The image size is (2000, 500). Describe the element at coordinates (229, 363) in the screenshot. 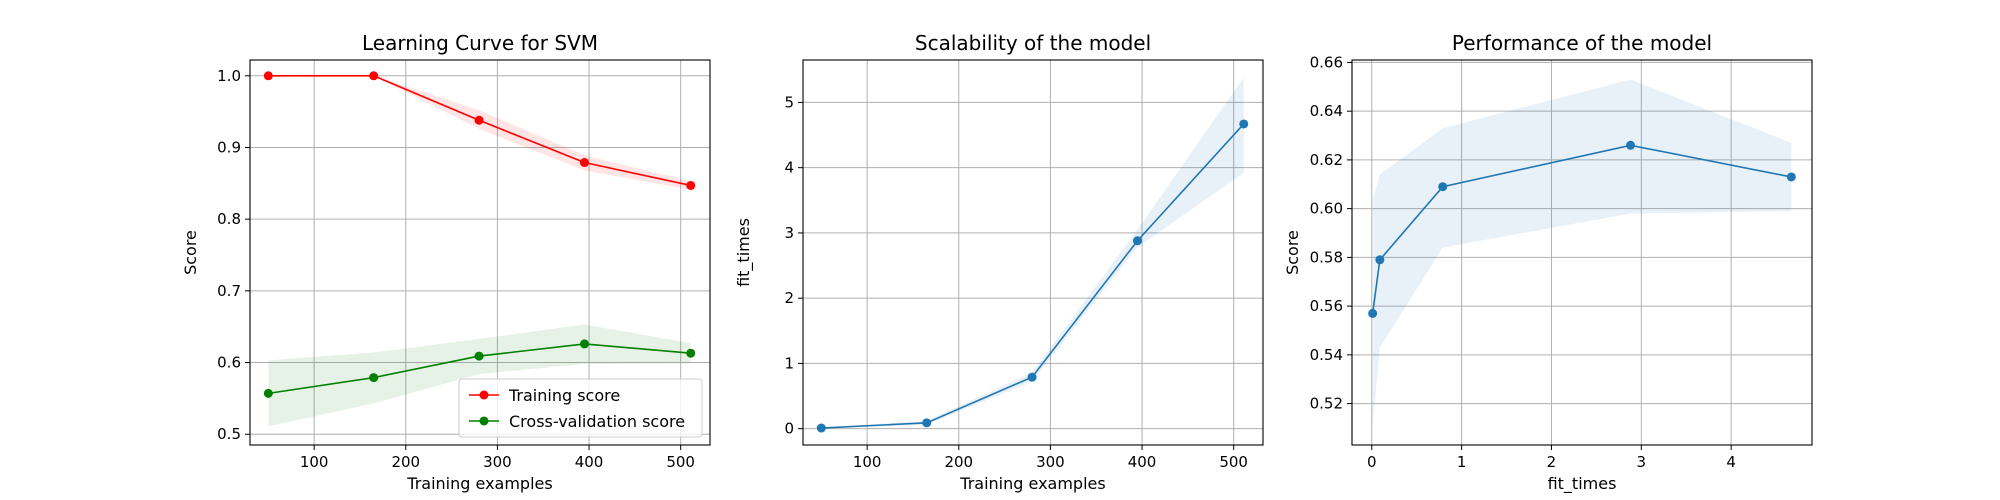

I see `y-tick-label: 0.6` at that location.